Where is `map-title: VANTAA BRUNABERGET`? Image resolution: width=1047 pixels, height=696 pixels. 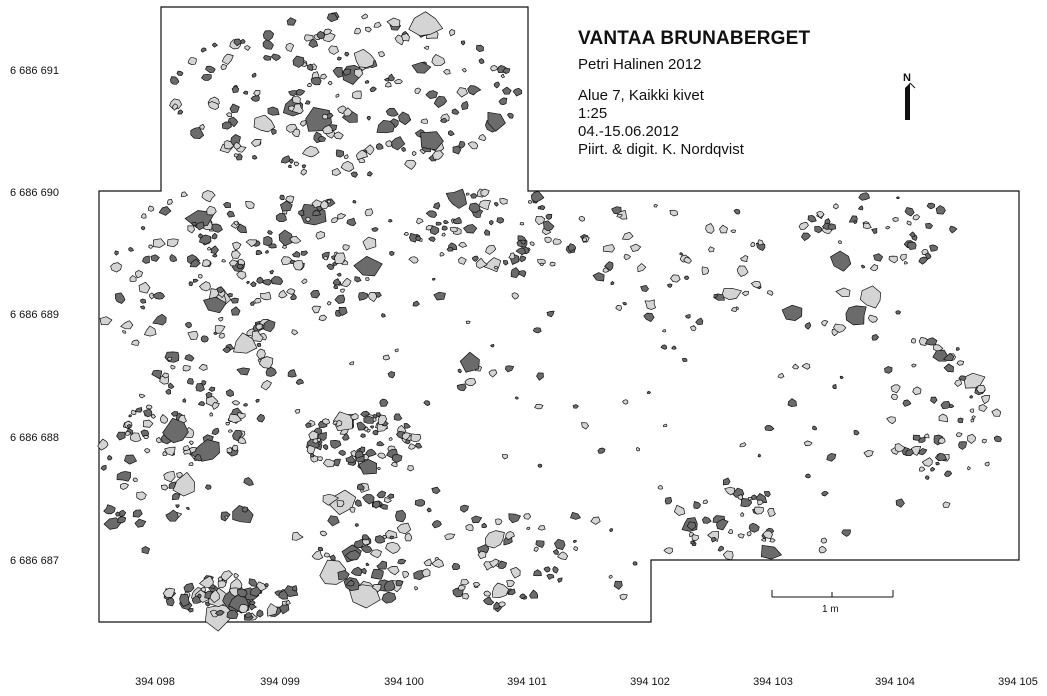 map-title: VANTAA BRUNABERGET is located at coordinates (694, 38).